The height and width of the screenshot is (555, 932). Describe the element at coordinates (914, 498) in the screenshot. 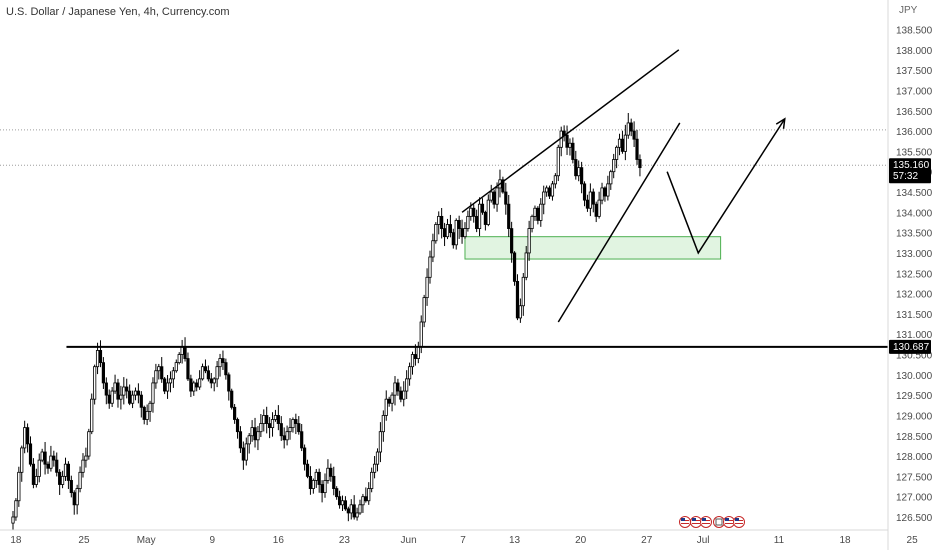

I see `y-tick-label: 127.000` at that location.